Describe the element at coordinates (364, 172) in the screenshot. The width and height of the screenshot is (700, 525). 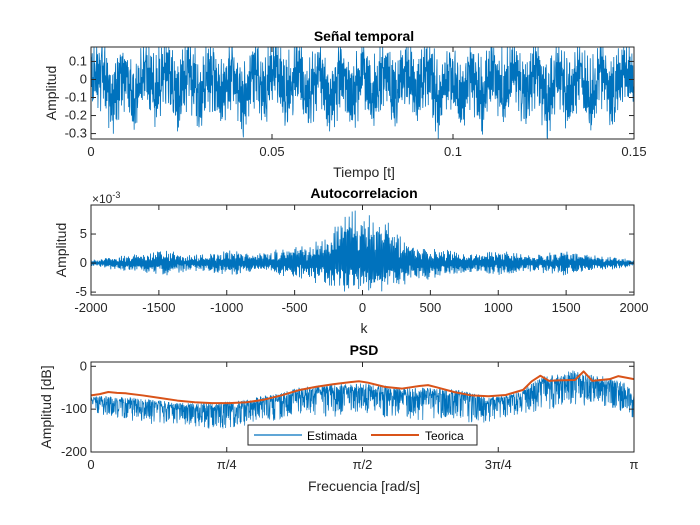
I see `x-axis-label-1: Tiempo [t]` at that location.